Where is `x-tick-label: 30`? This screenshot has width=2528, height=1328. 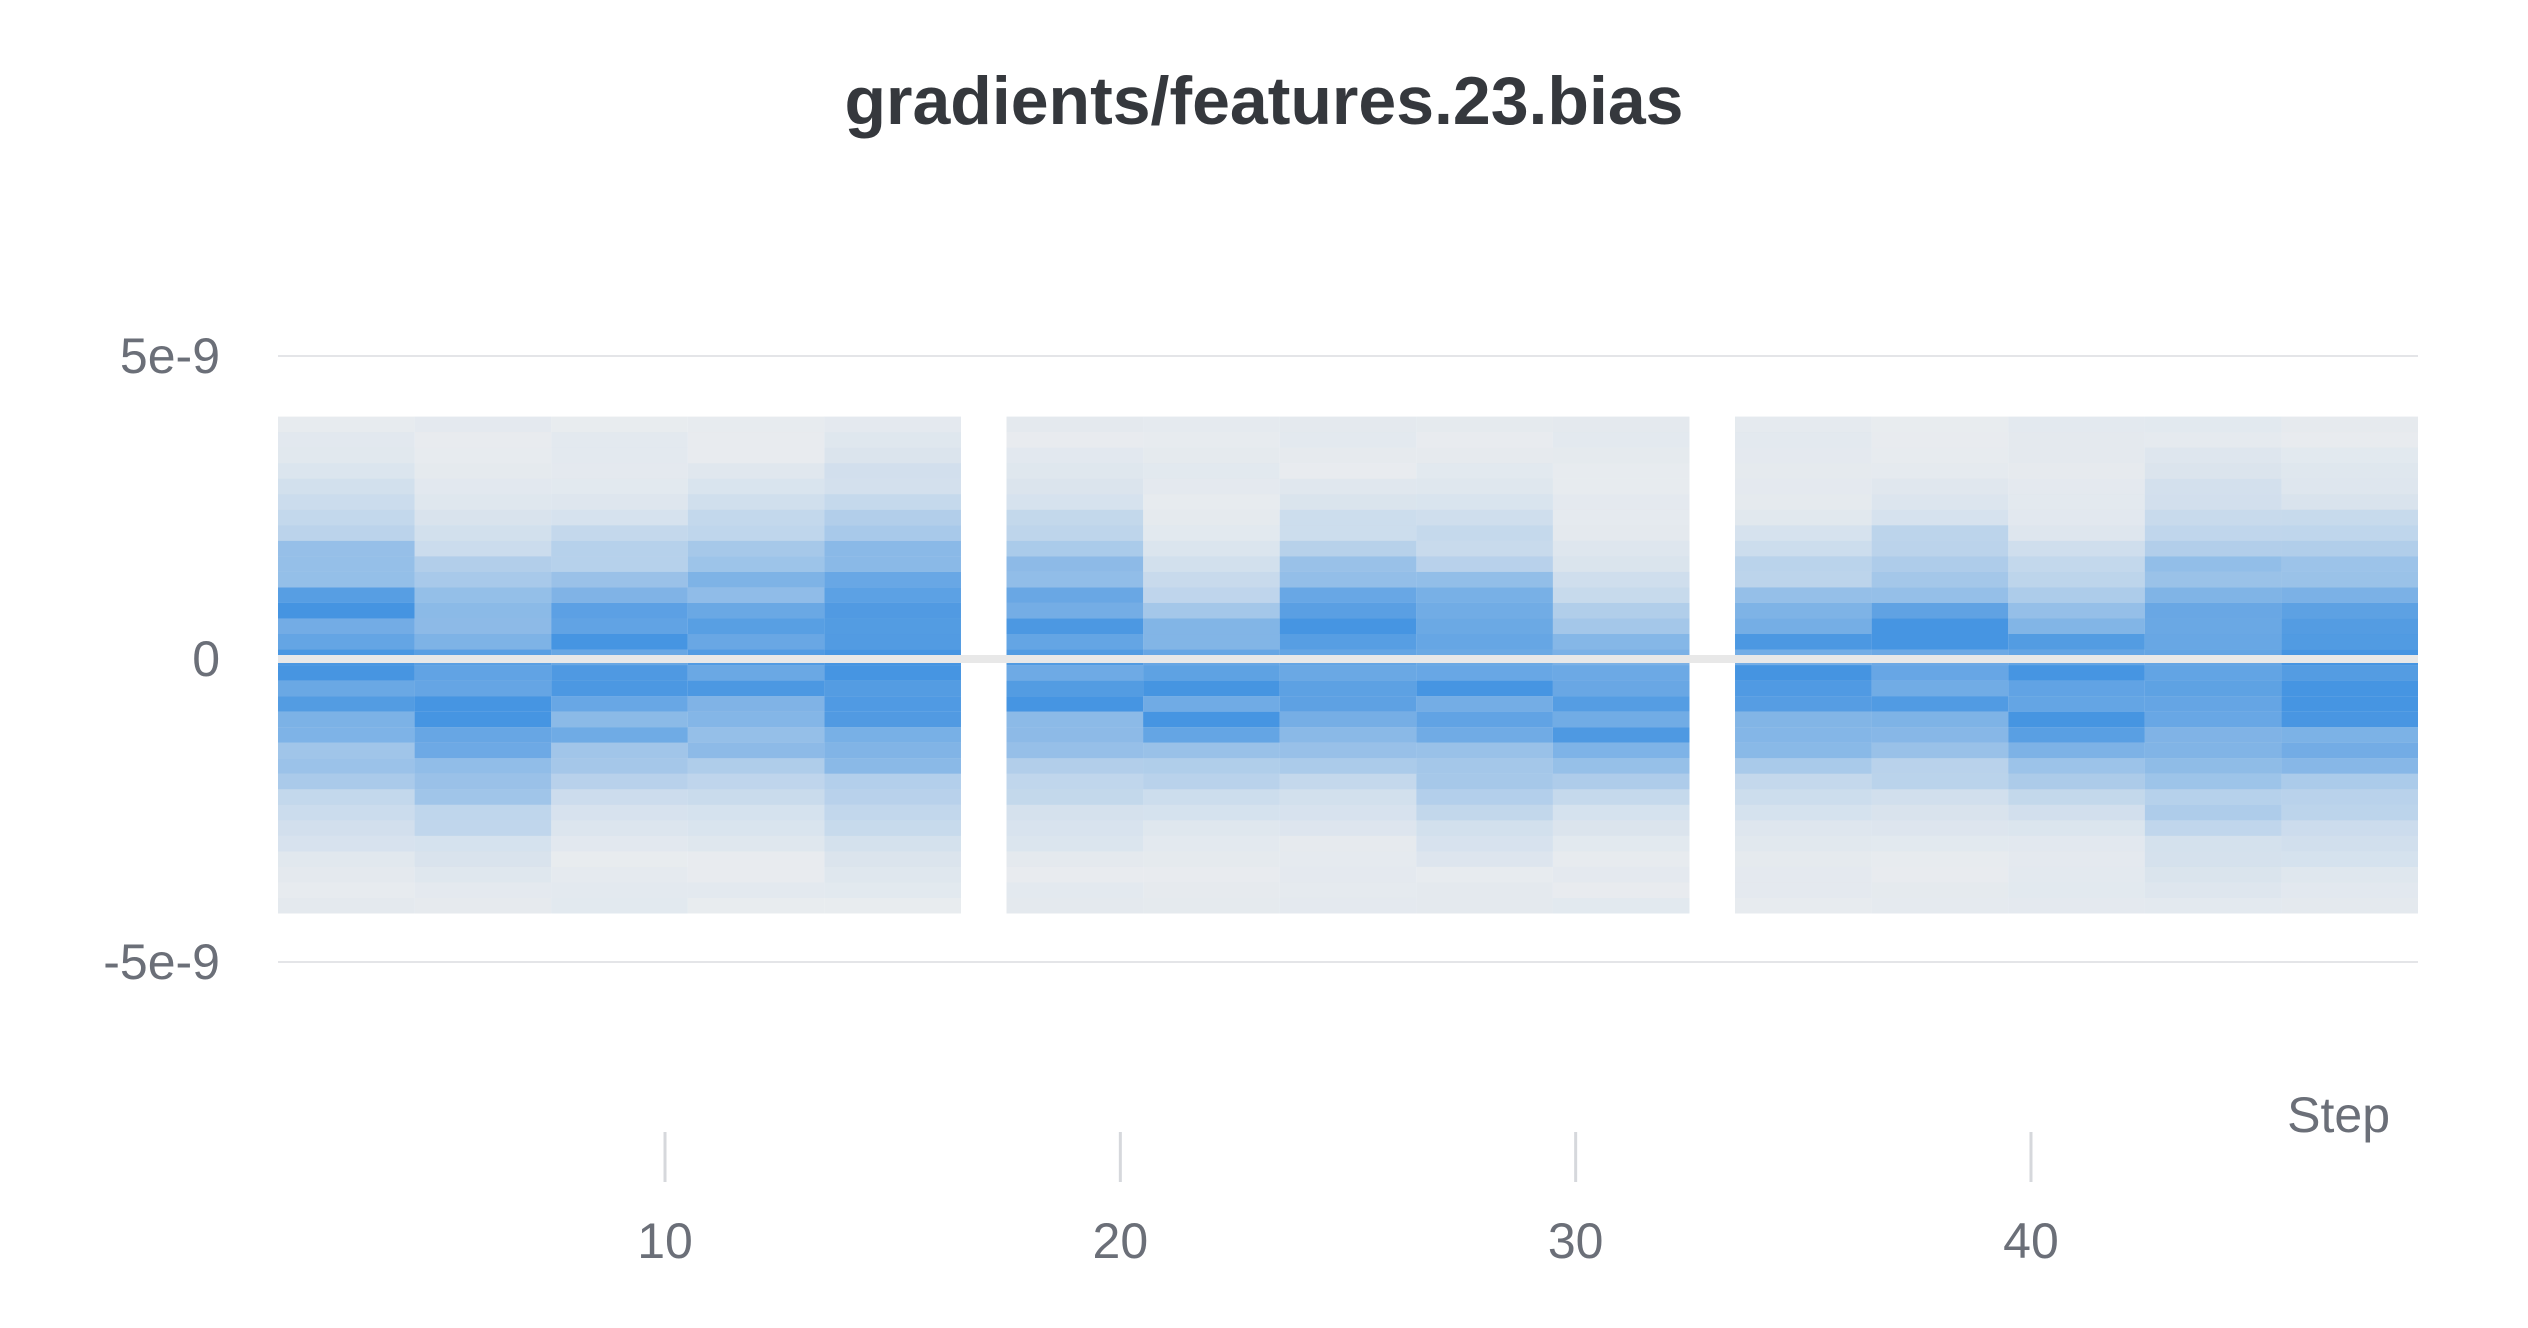 x-tick-label: 30 is located at coordinates (1576, 1241).